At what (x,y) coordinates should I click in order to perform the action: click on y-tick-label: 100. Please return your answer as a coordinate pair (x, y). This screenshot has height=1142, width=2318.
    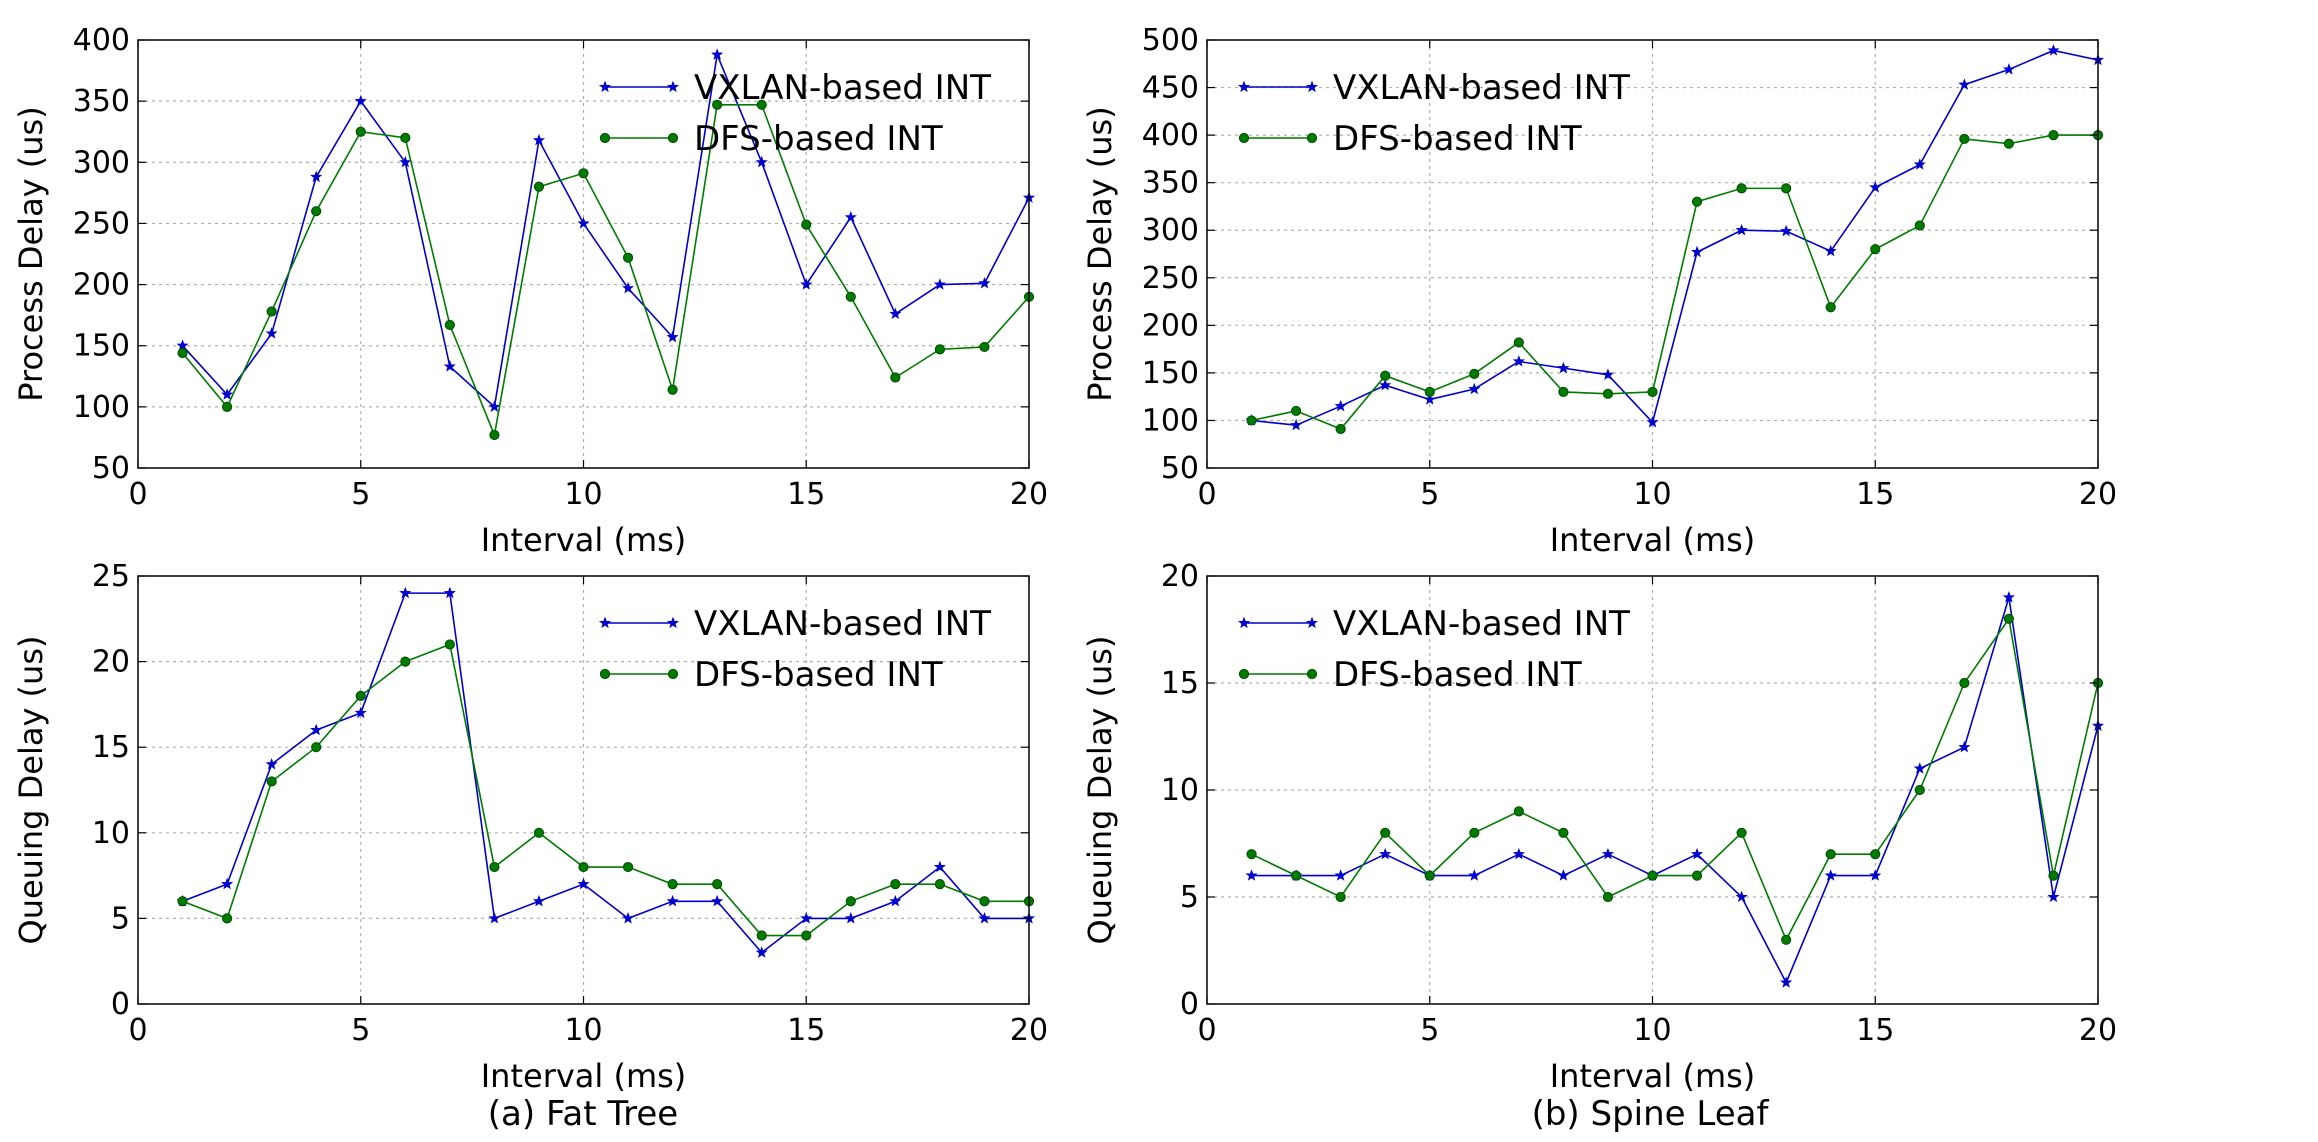
    Looking at the image, I should click on (101, 407).